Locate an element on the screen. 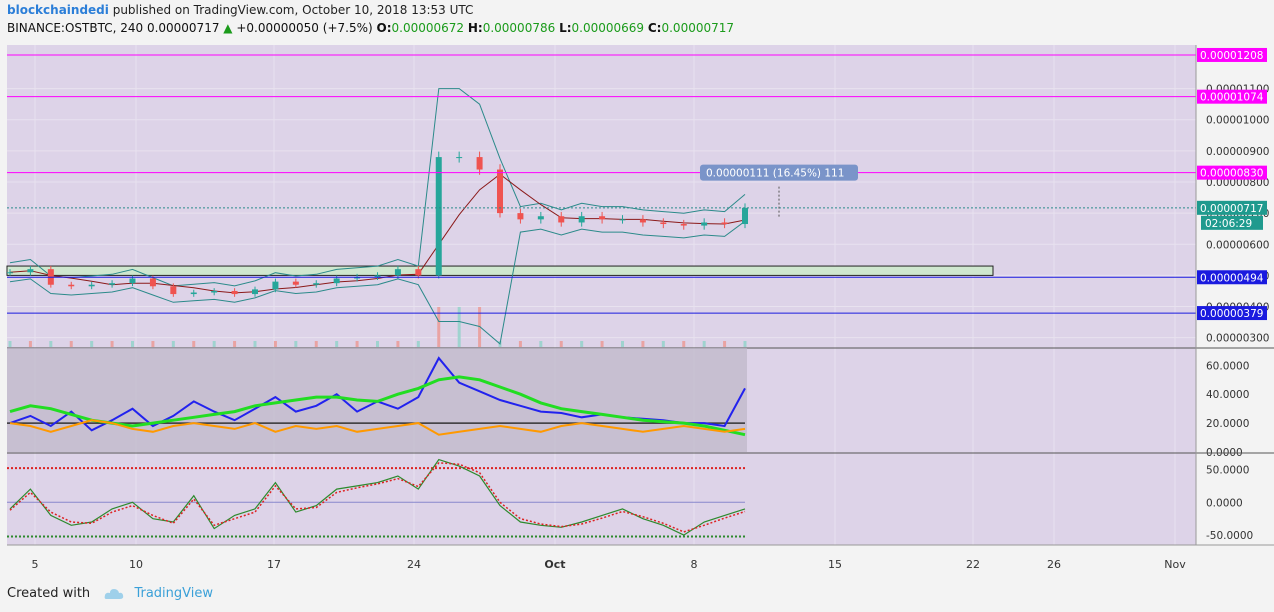  x-tick-label: 8 is located at coordinates (694, 564).